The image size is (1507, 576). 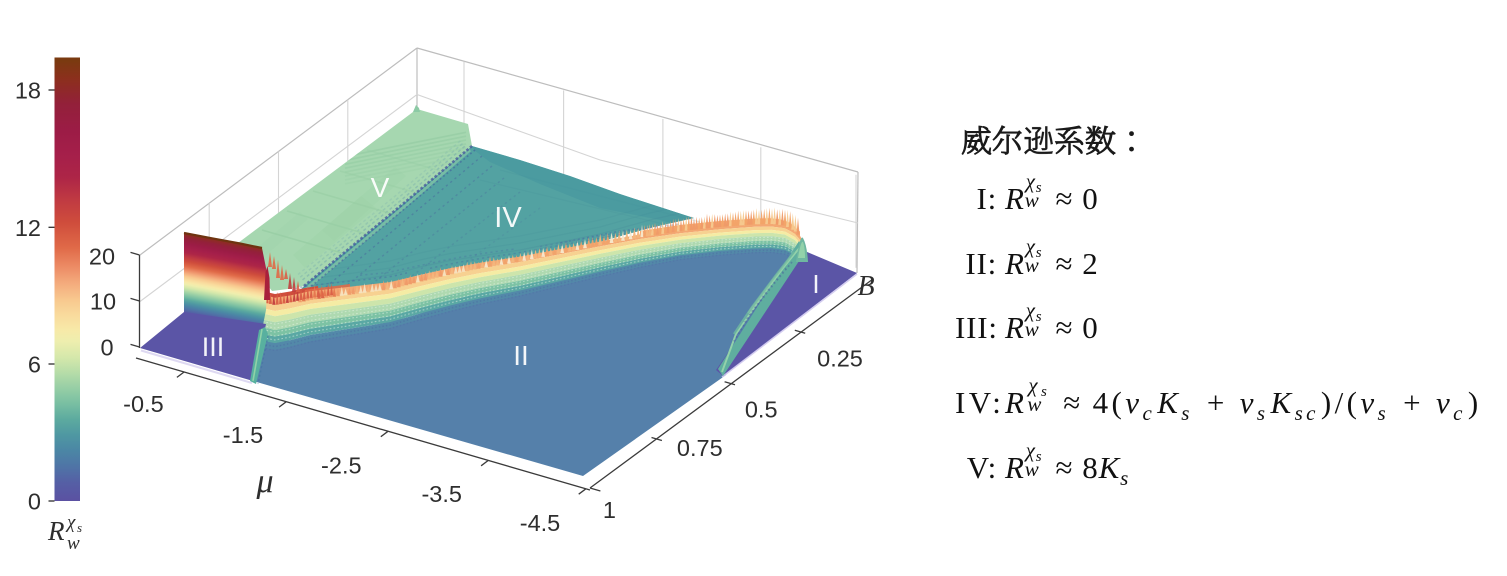 What do you see at coordinates (508, 218) in the screenshot?
I see `svg-text: IV` at bounding box center [508, 218].